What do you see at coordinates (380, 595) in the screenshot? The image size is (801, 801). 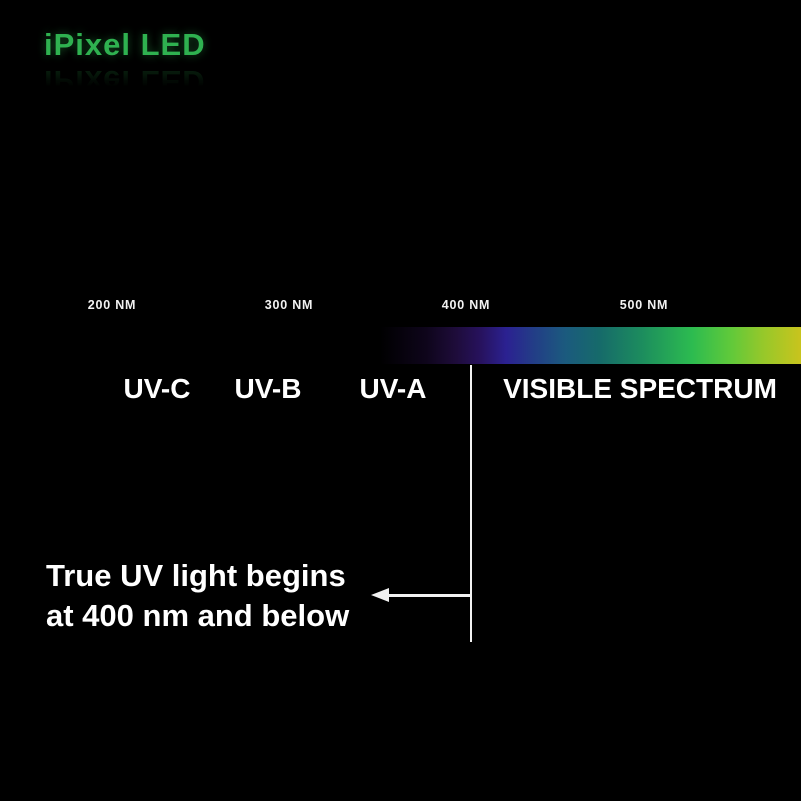 I see `annotation-arrow-left-icon` at bounding box center [380, 595].